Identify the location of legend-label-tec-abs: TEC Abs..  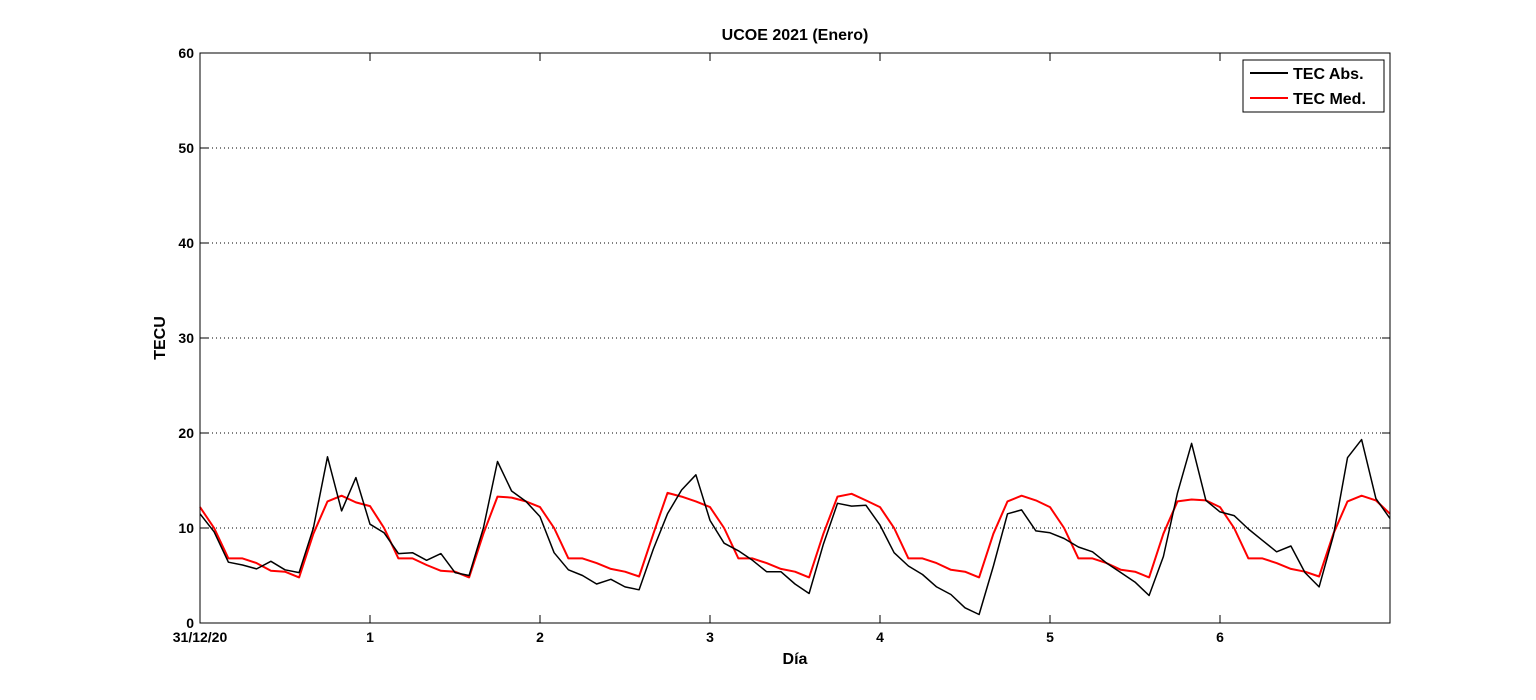
(1328, 74).